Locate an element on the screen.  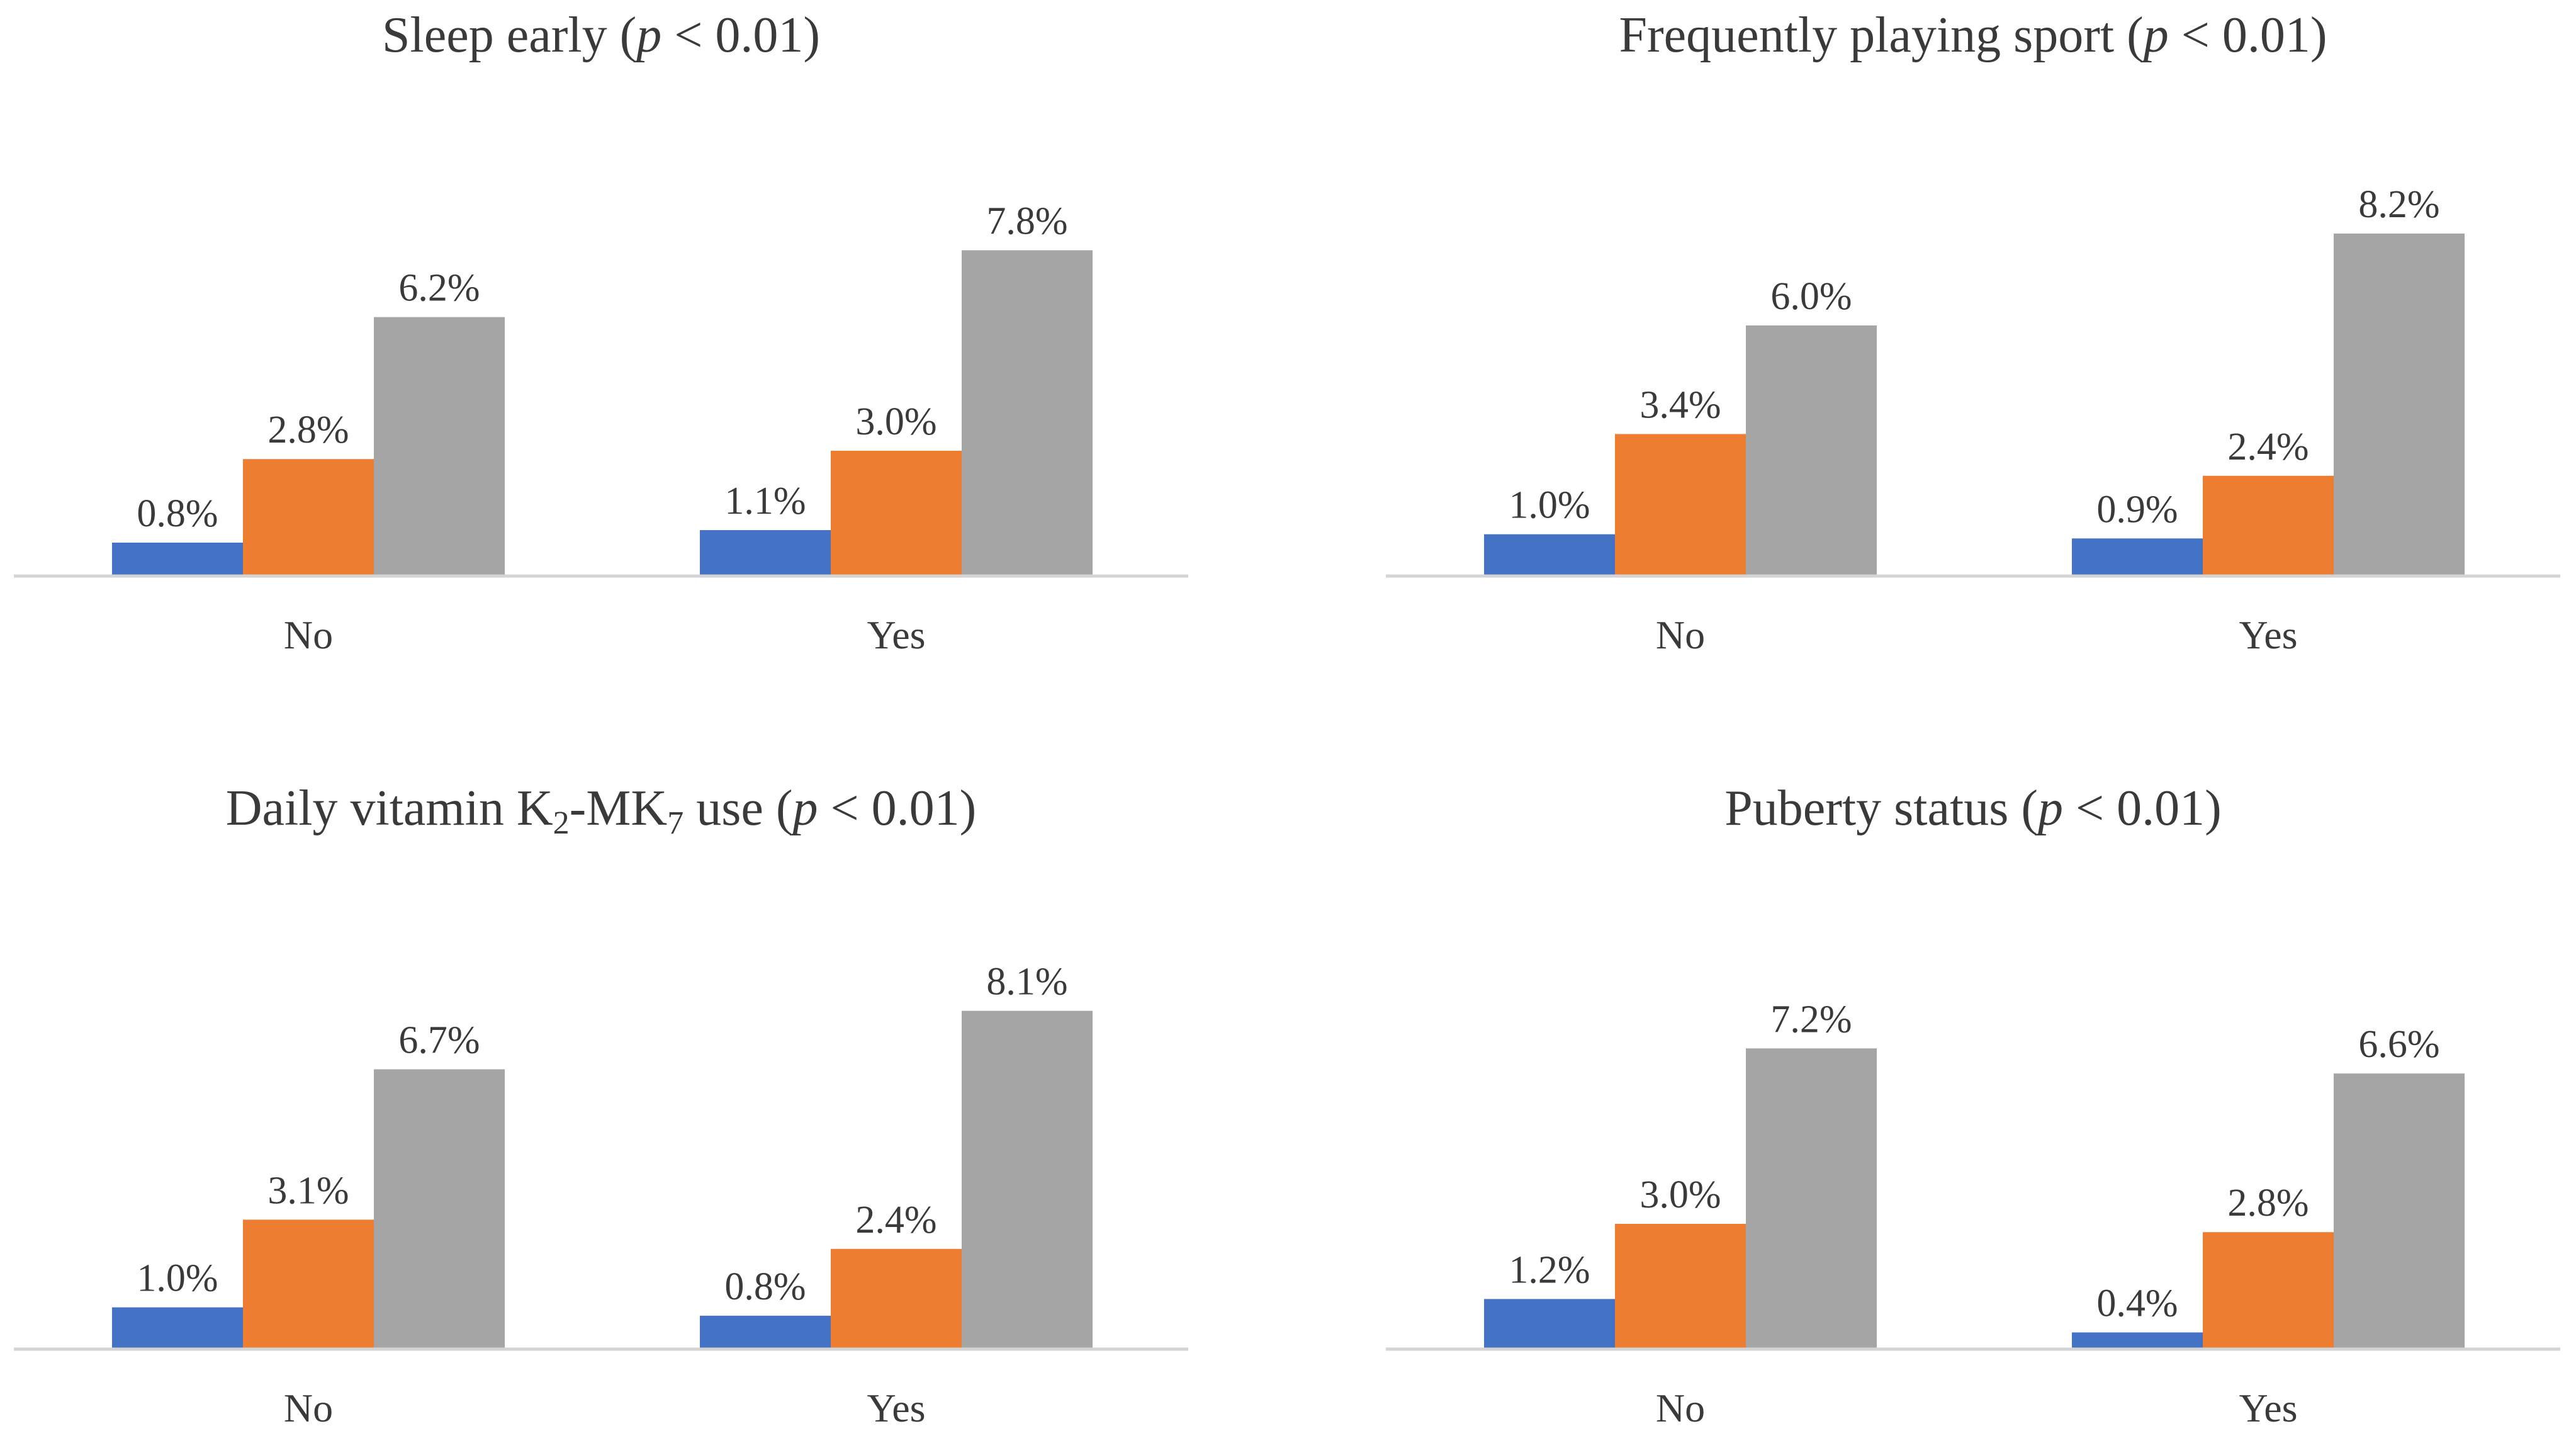
data-label-no-series-2: 2.8% is located at coordinates (308, 430).